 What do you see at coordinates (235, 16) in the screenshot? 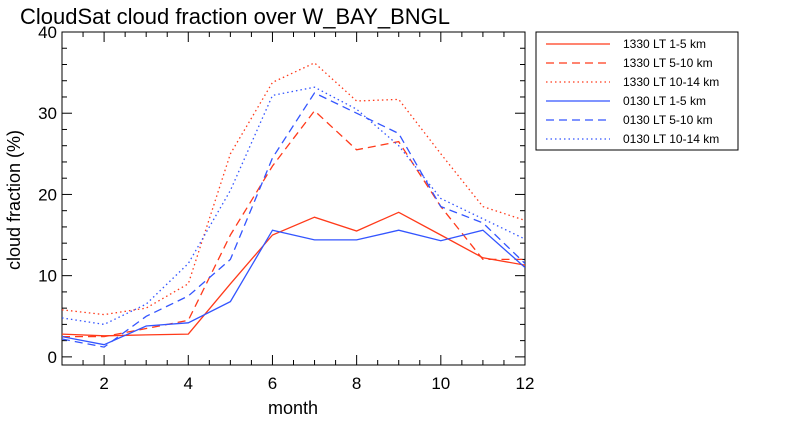
I see `chart-title: CloudSat cloud fraction over W_BAY_BNGL` at bounding box center [235, 16].